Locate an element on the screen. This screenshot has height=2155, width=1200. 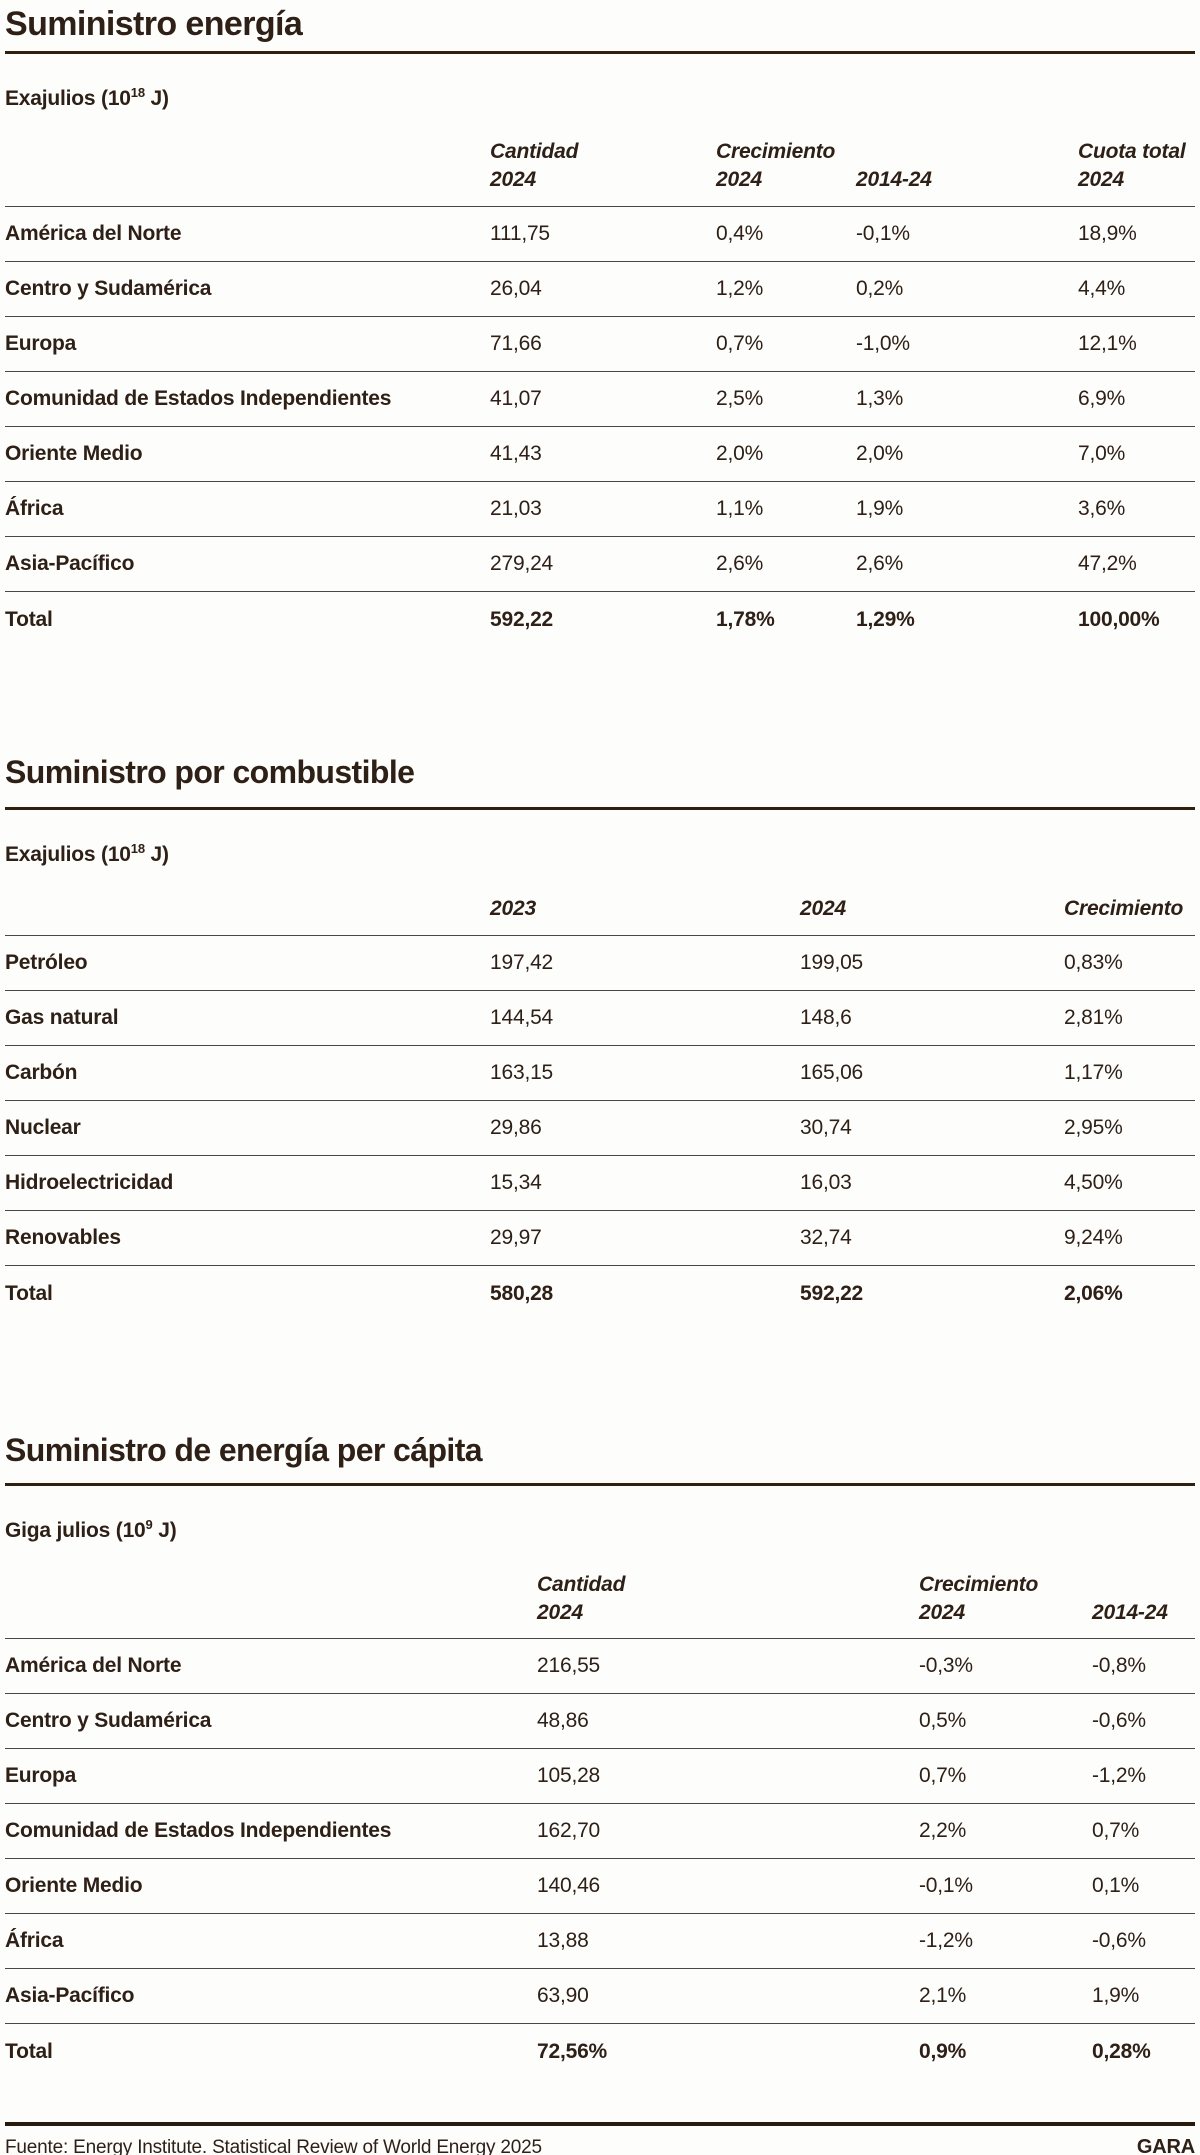
row-label: Gas natural is located at coordinates (62, 1017).